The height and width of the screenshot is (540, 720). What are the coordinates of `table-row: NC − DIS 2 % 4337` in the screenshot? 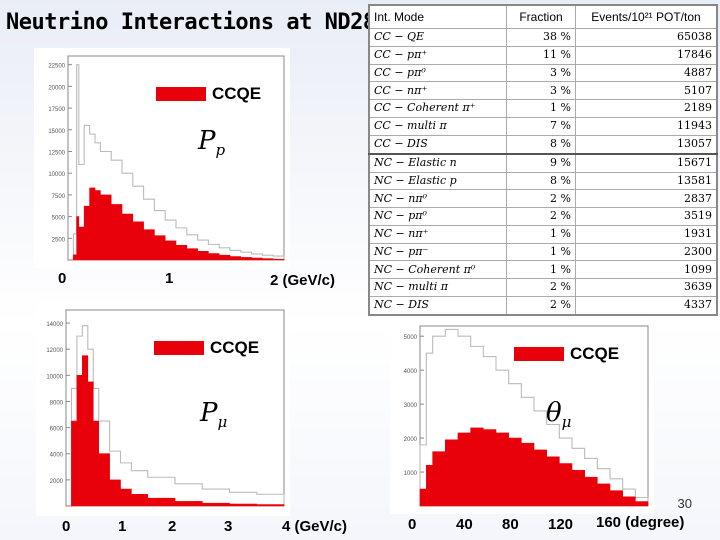 It's located at (543, 305).